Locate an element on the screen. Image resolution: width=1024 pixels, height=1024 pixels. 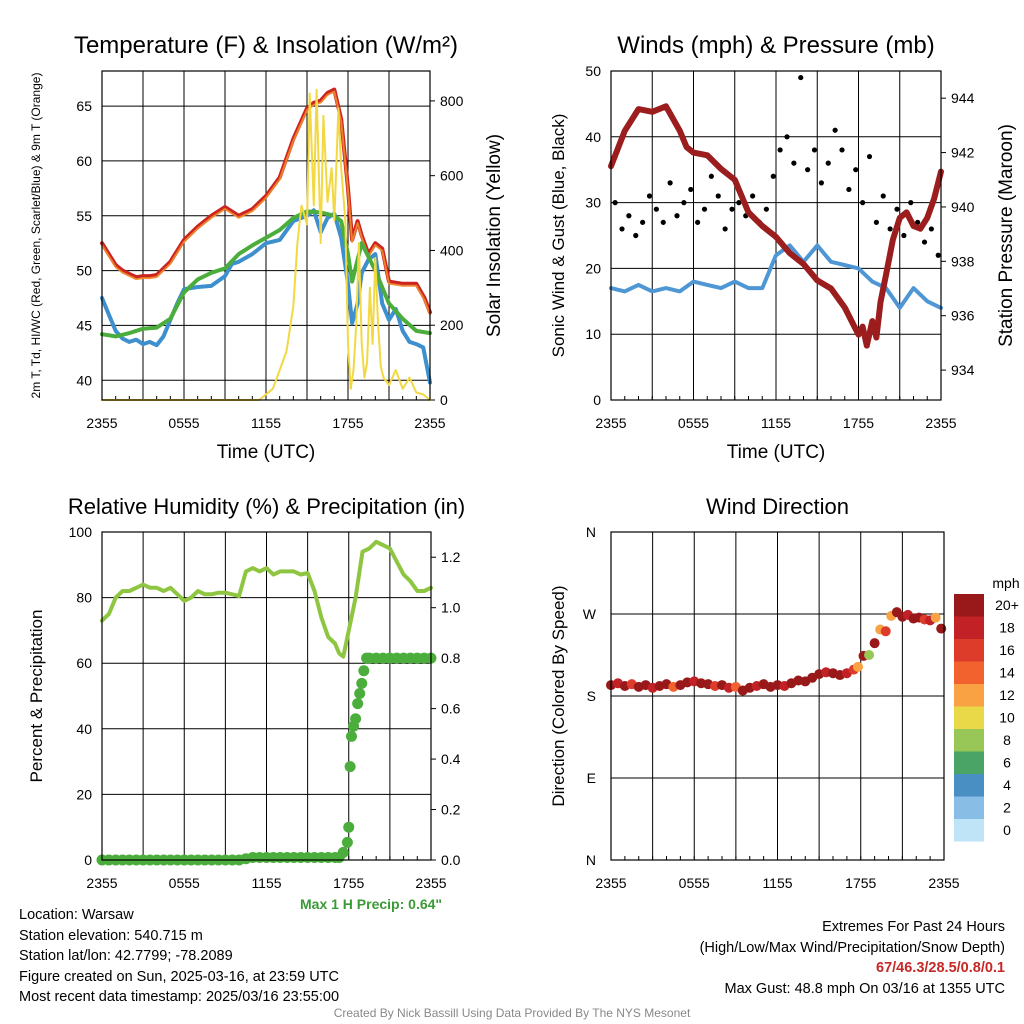
y-tick-label: 80 is located at coordinates (84, 598).